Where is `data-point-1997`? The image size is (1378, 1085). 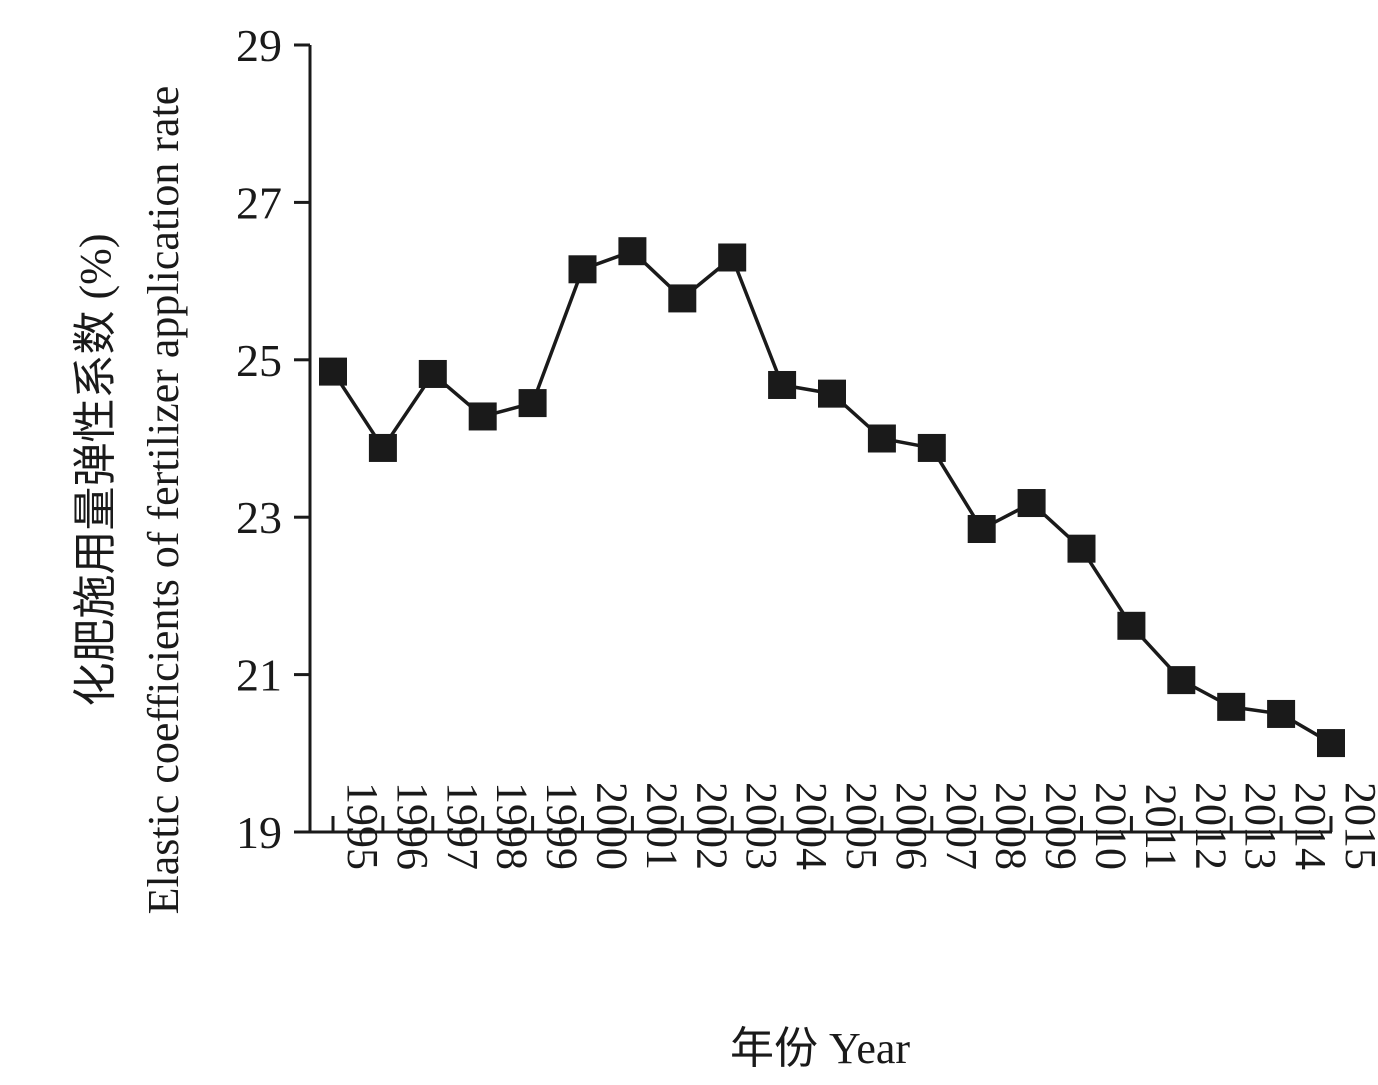 data-point-1997 is located at coordinates (432, 373).